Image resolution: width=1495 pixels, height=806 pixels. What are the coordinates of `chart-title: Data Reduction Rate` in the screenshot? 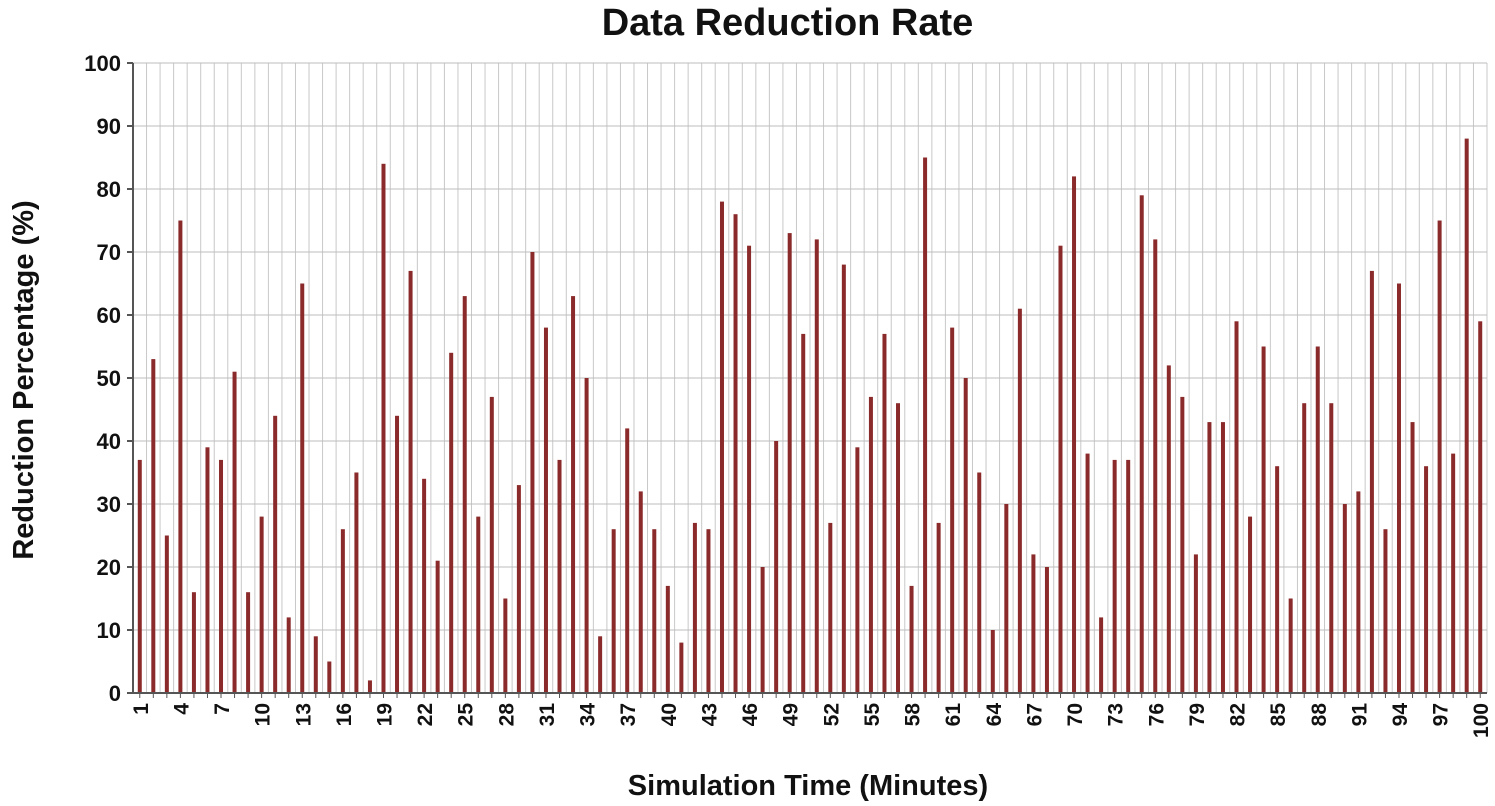 It's located at (787, 23).